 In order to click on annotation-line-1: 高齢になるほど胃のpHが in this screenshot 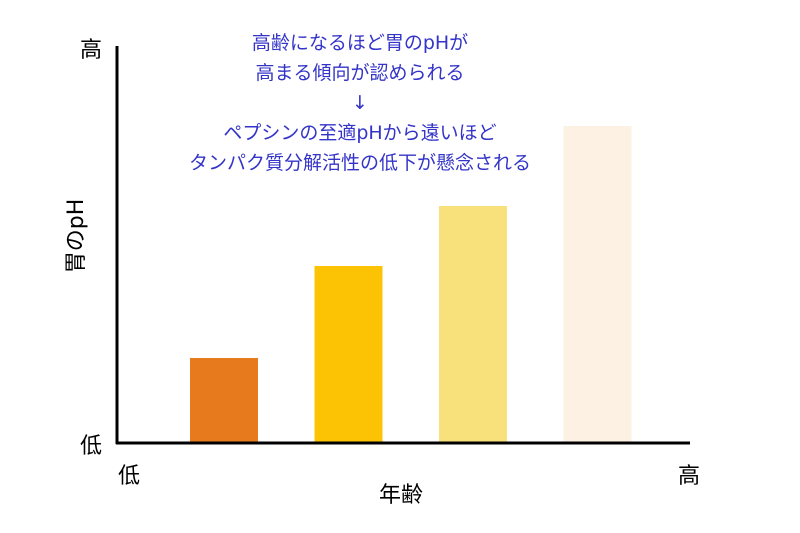, I will do `click(360, 43)`.